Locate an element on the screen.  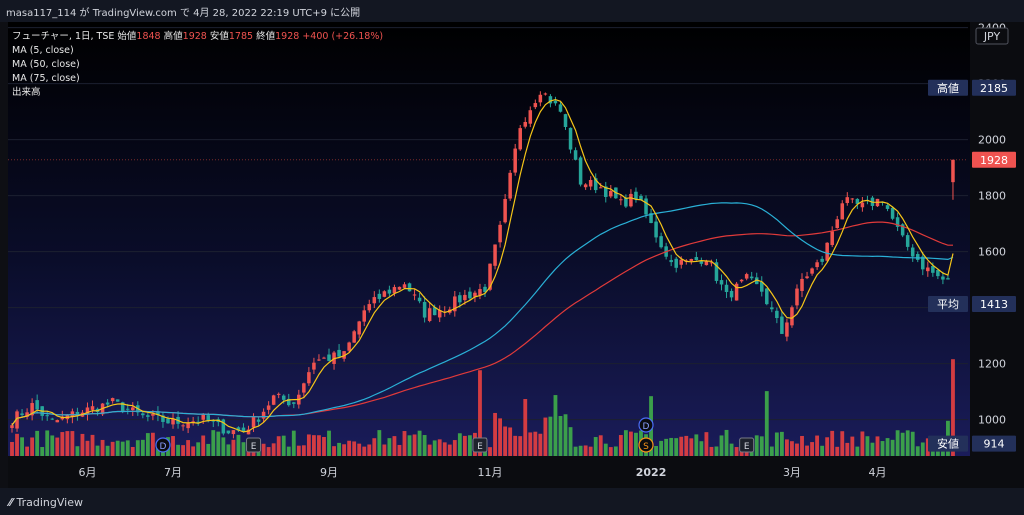
legend-ma50: MA (50, close) is located at coordinates (46, 64).